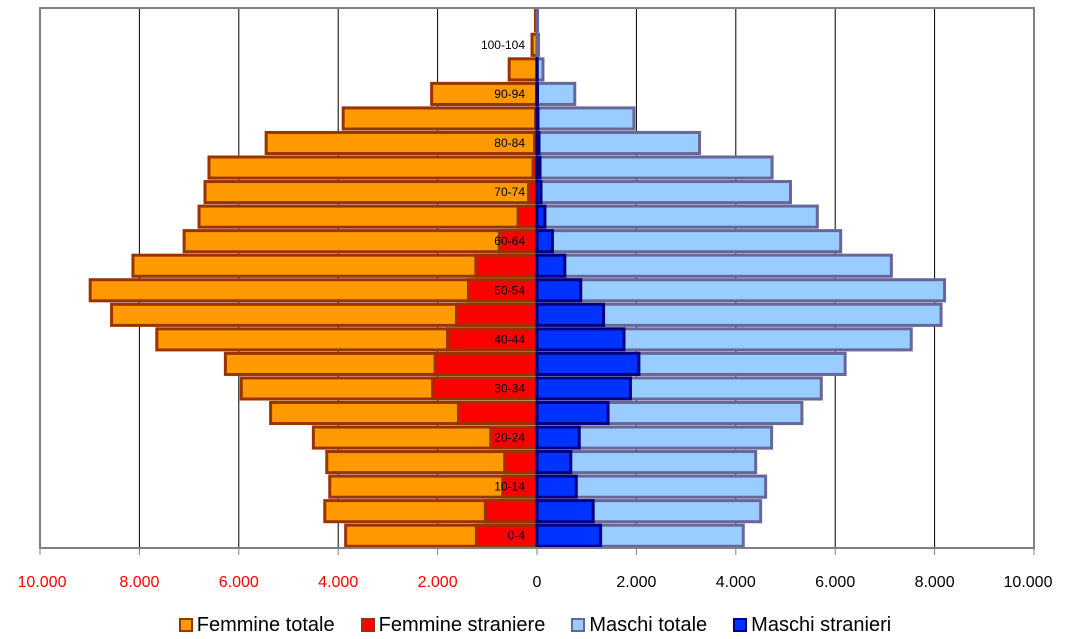 The height and width of the screenshot is (639, 1070). I want to click on age-label: 90-94, so click(509, 94).